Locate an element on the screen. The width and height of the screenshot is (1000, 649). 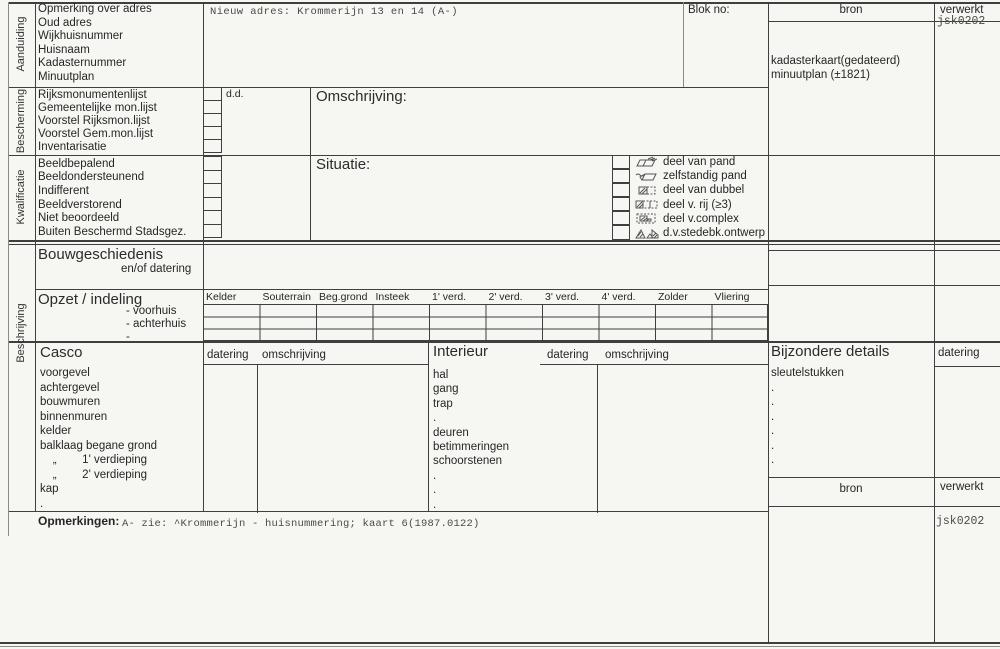
aanduiding-row: Huisnaam is located at coordinates (64, 49).